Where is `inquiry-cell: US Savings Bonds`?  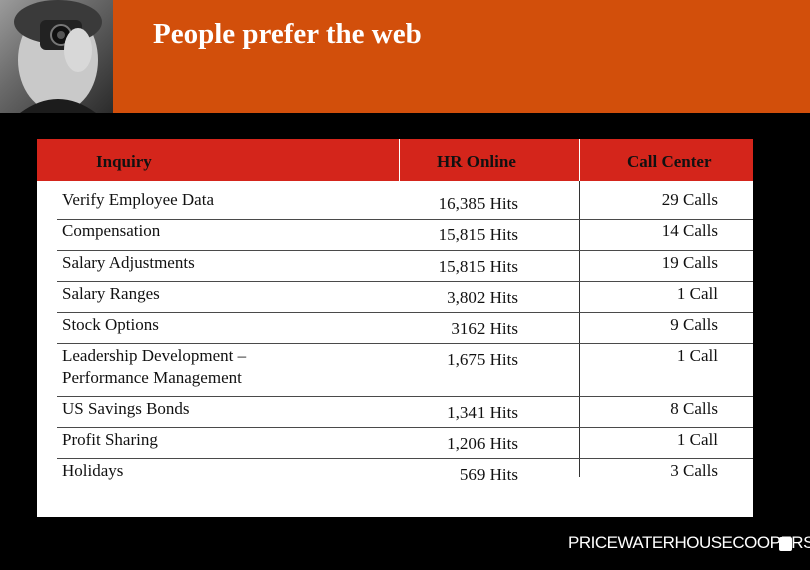
inquiry-cell: US Savings Bonds is located at coordinates (126, 408).